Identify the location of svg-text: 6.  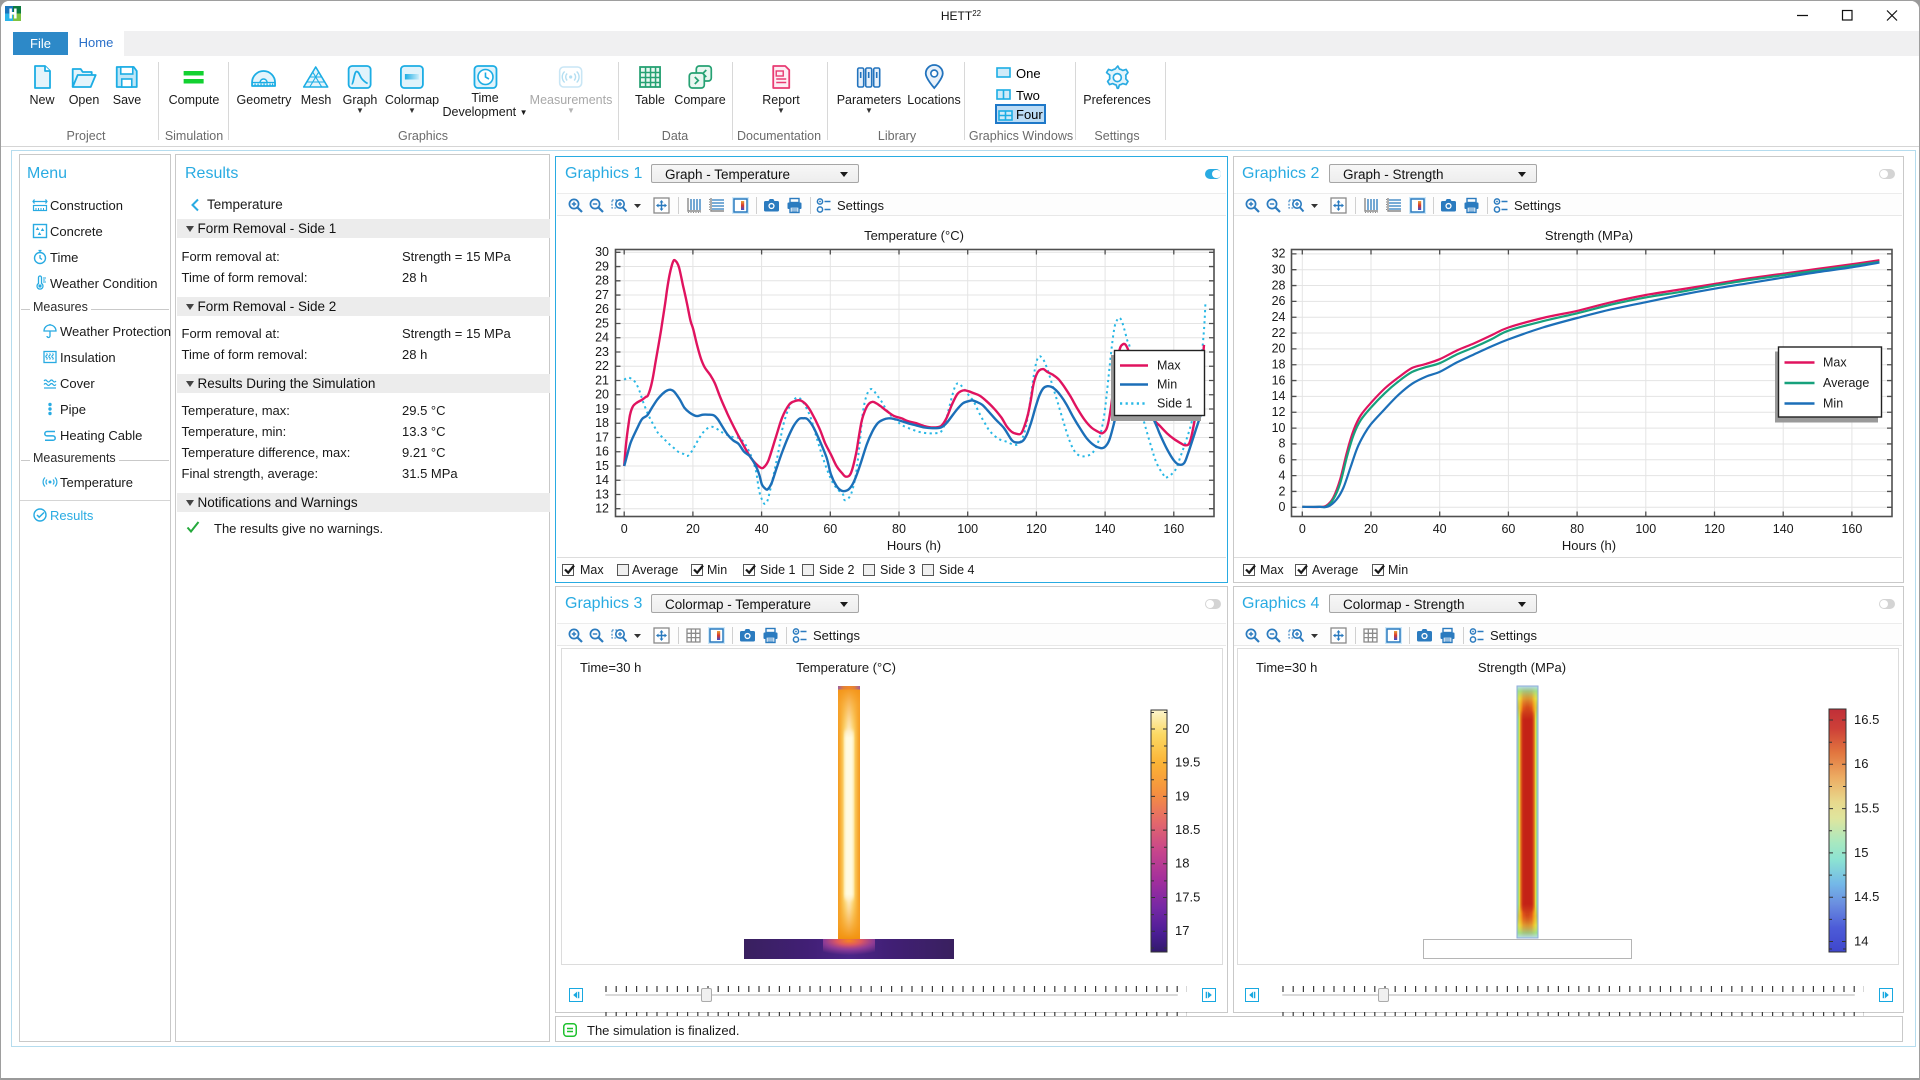
(1282, 460).